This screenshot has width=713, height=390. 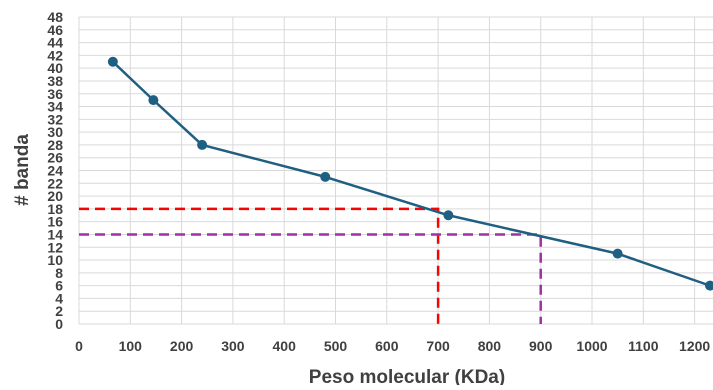 What do you see at coordinates (59, 324) in the screenshot?
I see `y-tick-label: 0` at bounding box center [59, 324].